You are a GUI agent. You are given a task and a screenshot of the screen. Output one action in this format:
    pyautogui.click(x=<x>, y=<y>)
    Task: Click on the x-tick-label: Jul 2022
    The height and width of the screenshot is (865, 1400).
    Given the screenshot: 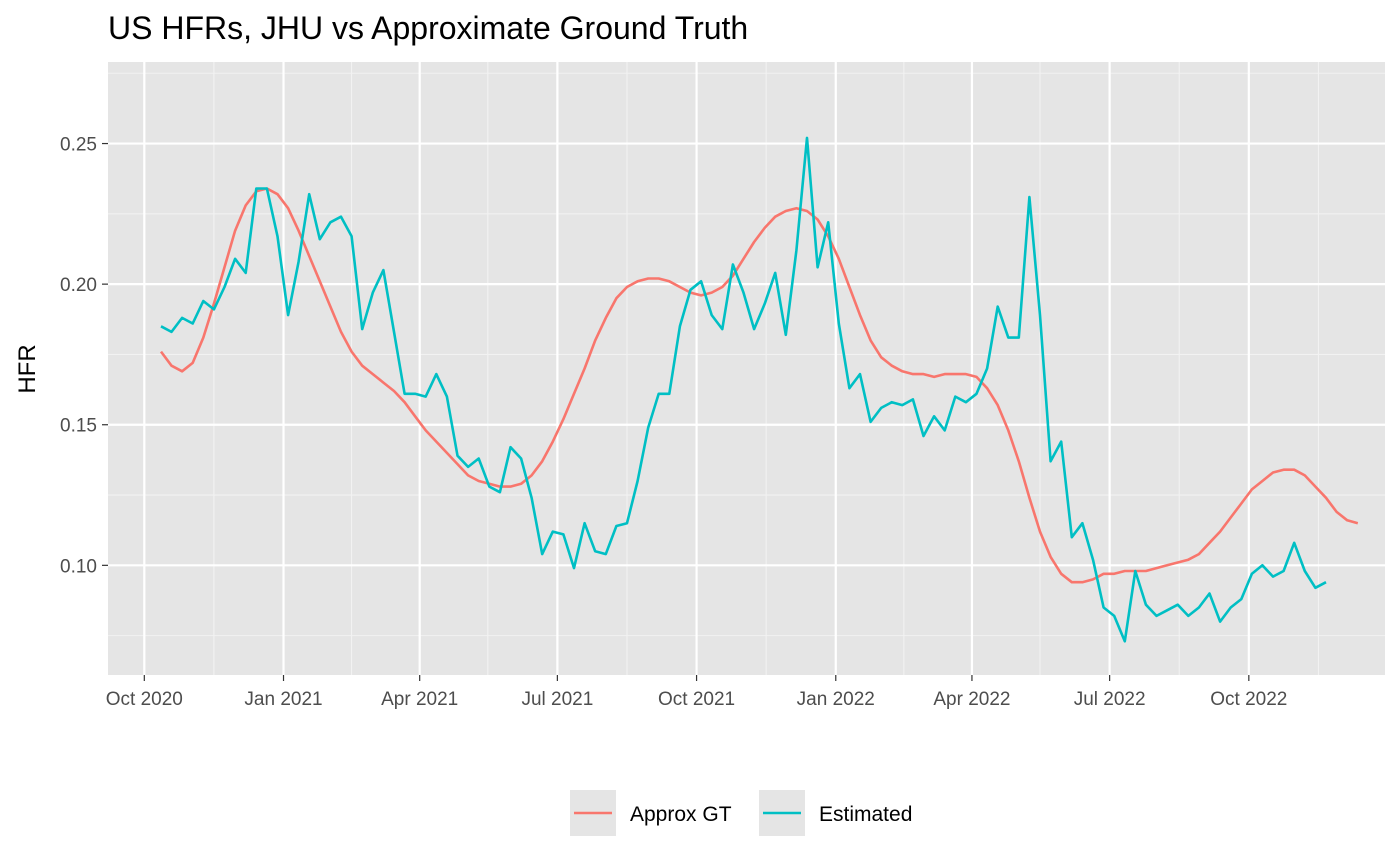 What is the action you would take?
    pyautogui.click(x=1110, y=699)
    